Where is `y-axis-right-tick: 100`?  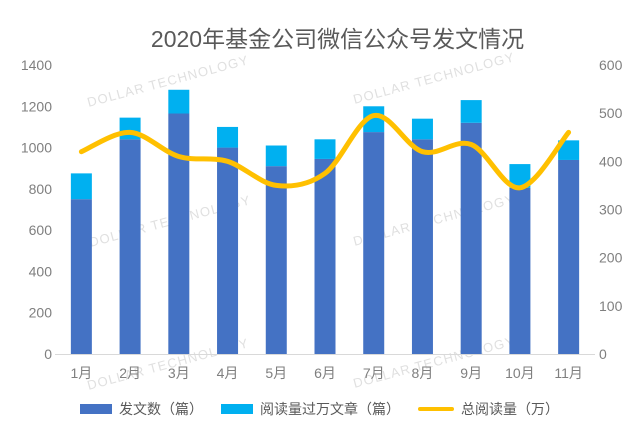
y-axis-right-tick: 100 is located at coordinates (611, 306).